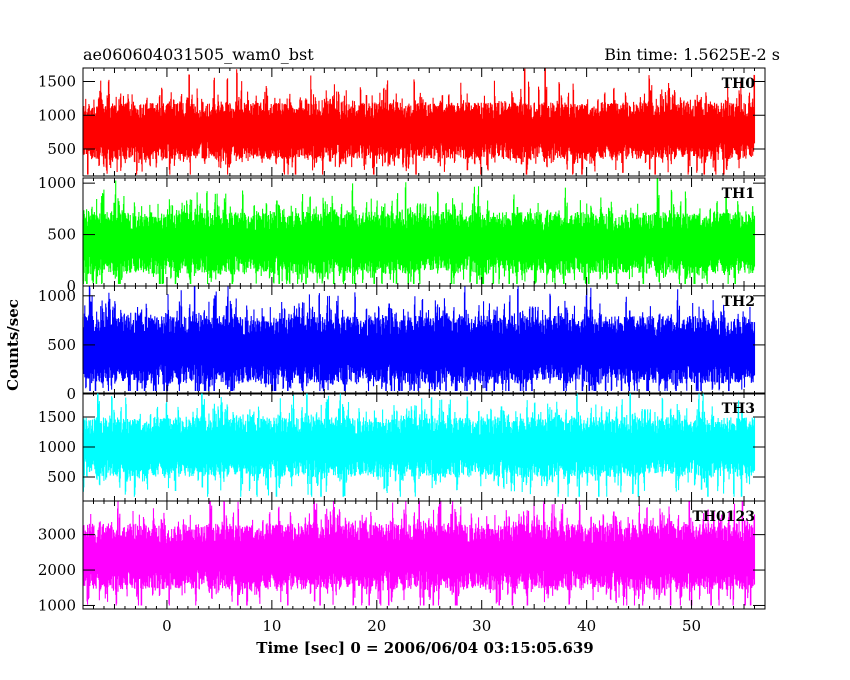 The width and height of the screenshot is (850, 680). I want to click on x-axis: 0 10 20 30 40 50, so click(431, 626).